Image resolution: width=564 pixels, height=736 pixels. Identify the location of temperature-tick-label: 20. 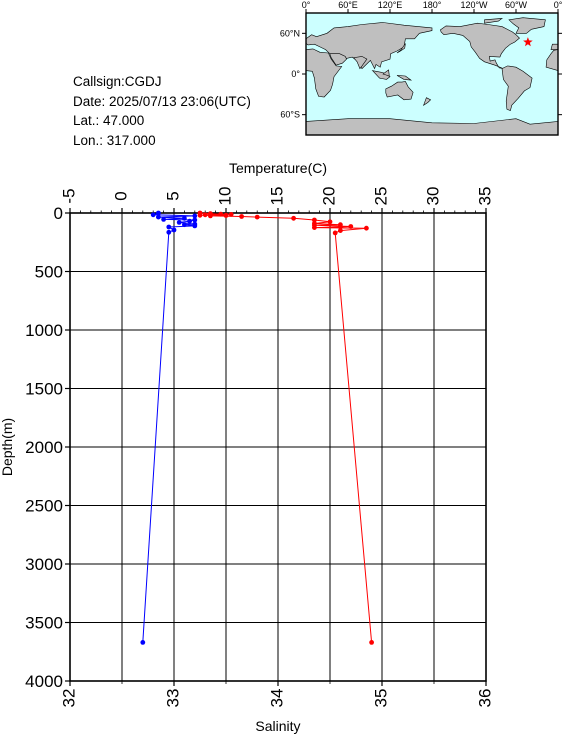
(328, 196).